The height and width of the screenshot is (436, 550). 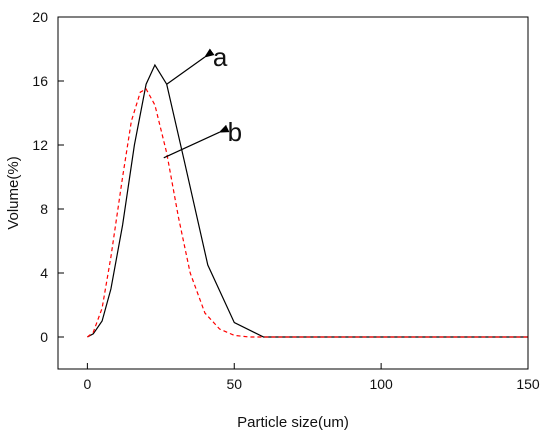 I want to click on x-tick-label: 50, so click(x=234, y=384).